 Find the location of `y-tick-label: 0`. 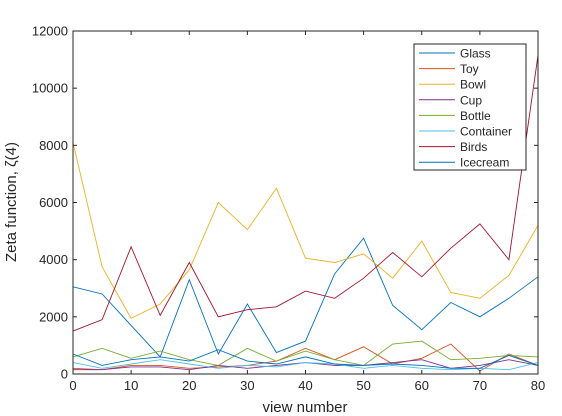

y-tick-label: 0 is located at coordinates (64, 374).